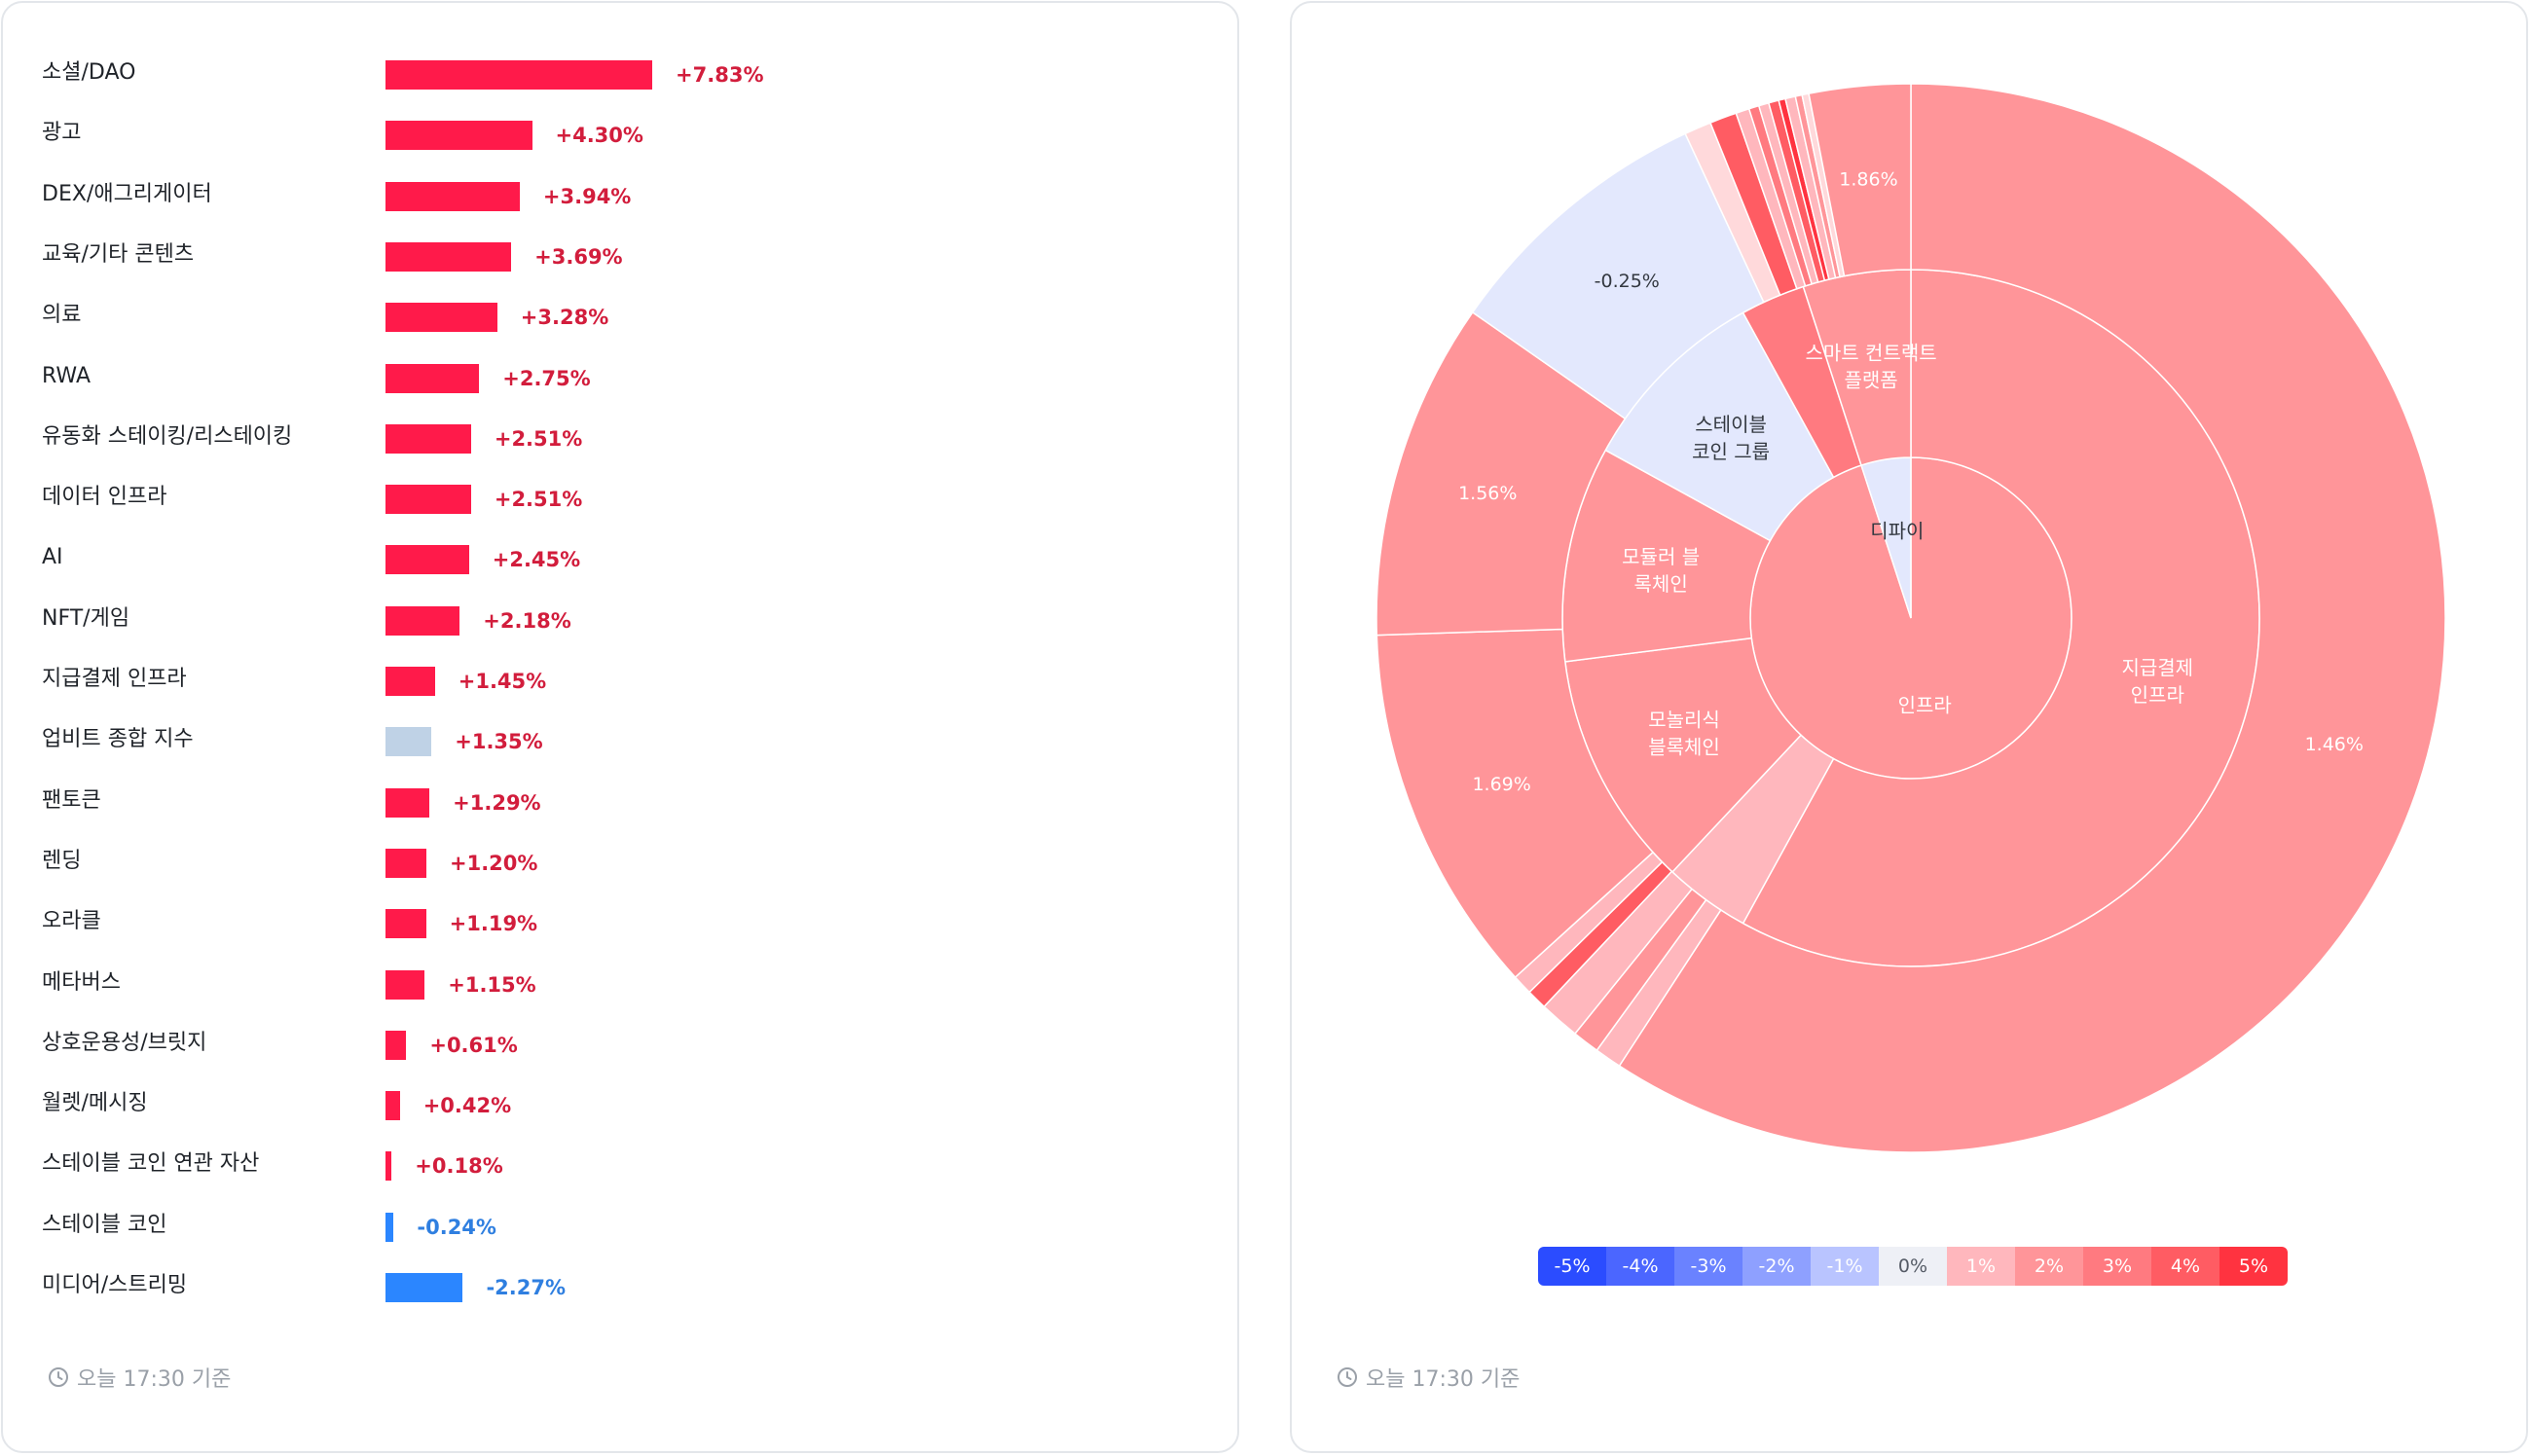  What do you see at coordinates (1776, 1266) in the screenshot?
I see `legend-swatch: -2%` at bounding box center [1776, 1266].